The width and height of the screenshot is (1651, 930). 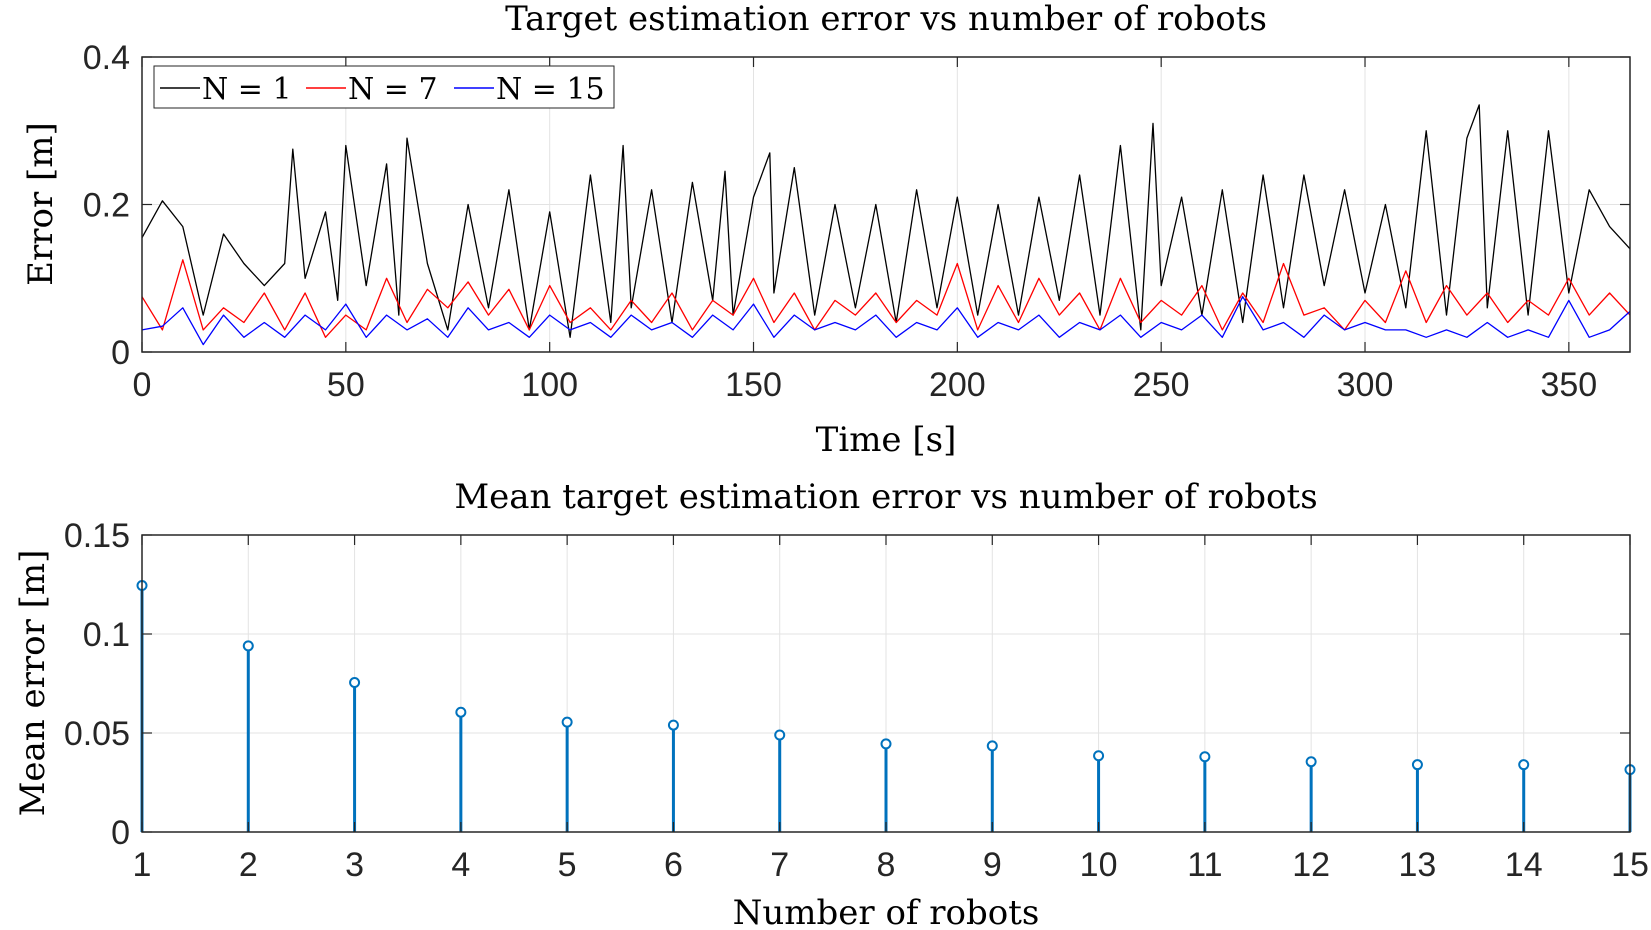 I want to click on x-tick-label: 11, so click(x=1204, y=865).